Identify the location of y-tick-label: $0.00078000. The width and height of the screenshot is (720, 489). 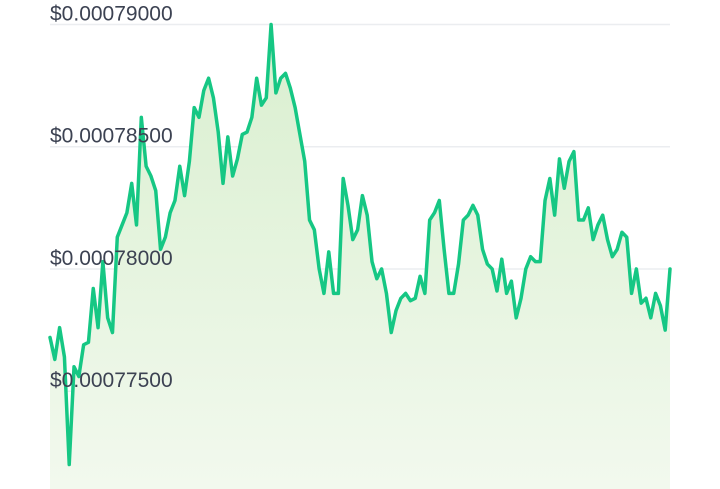
(111, 258).